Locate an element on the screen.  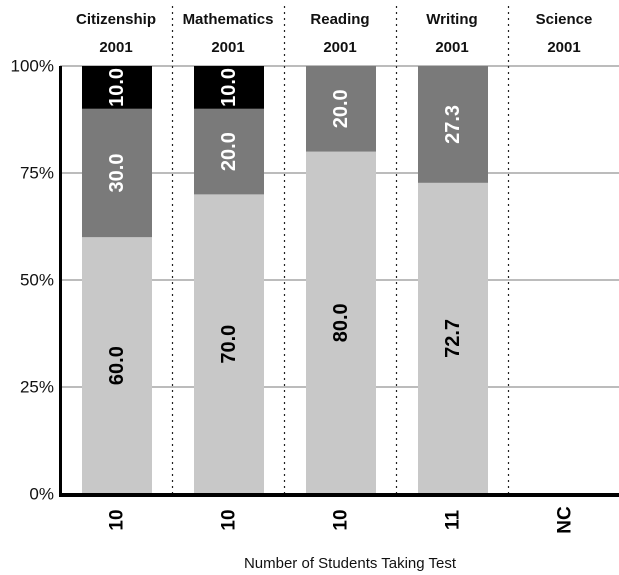
y-tick-label: 75% is located at coordinates (37, 173).